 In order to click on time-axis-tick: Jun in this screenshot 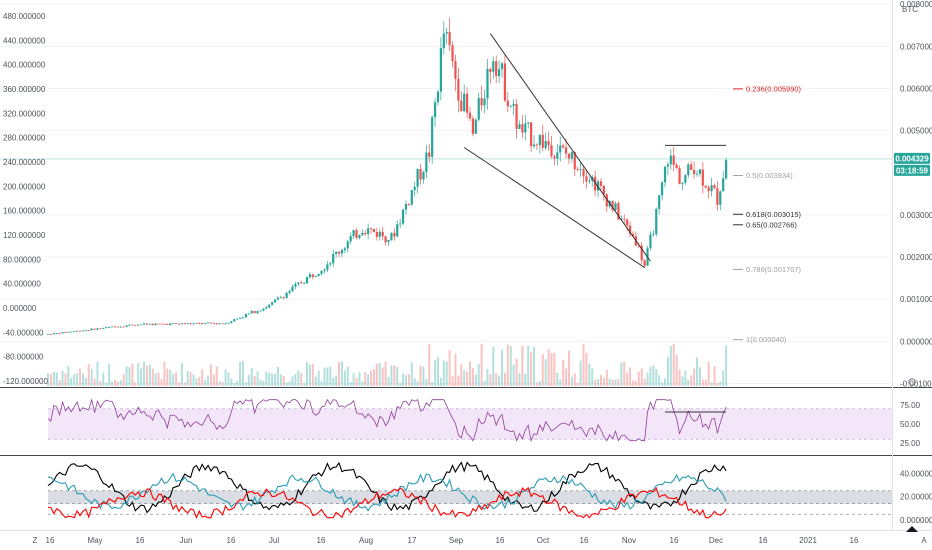, I will do `click(186, 540)`.